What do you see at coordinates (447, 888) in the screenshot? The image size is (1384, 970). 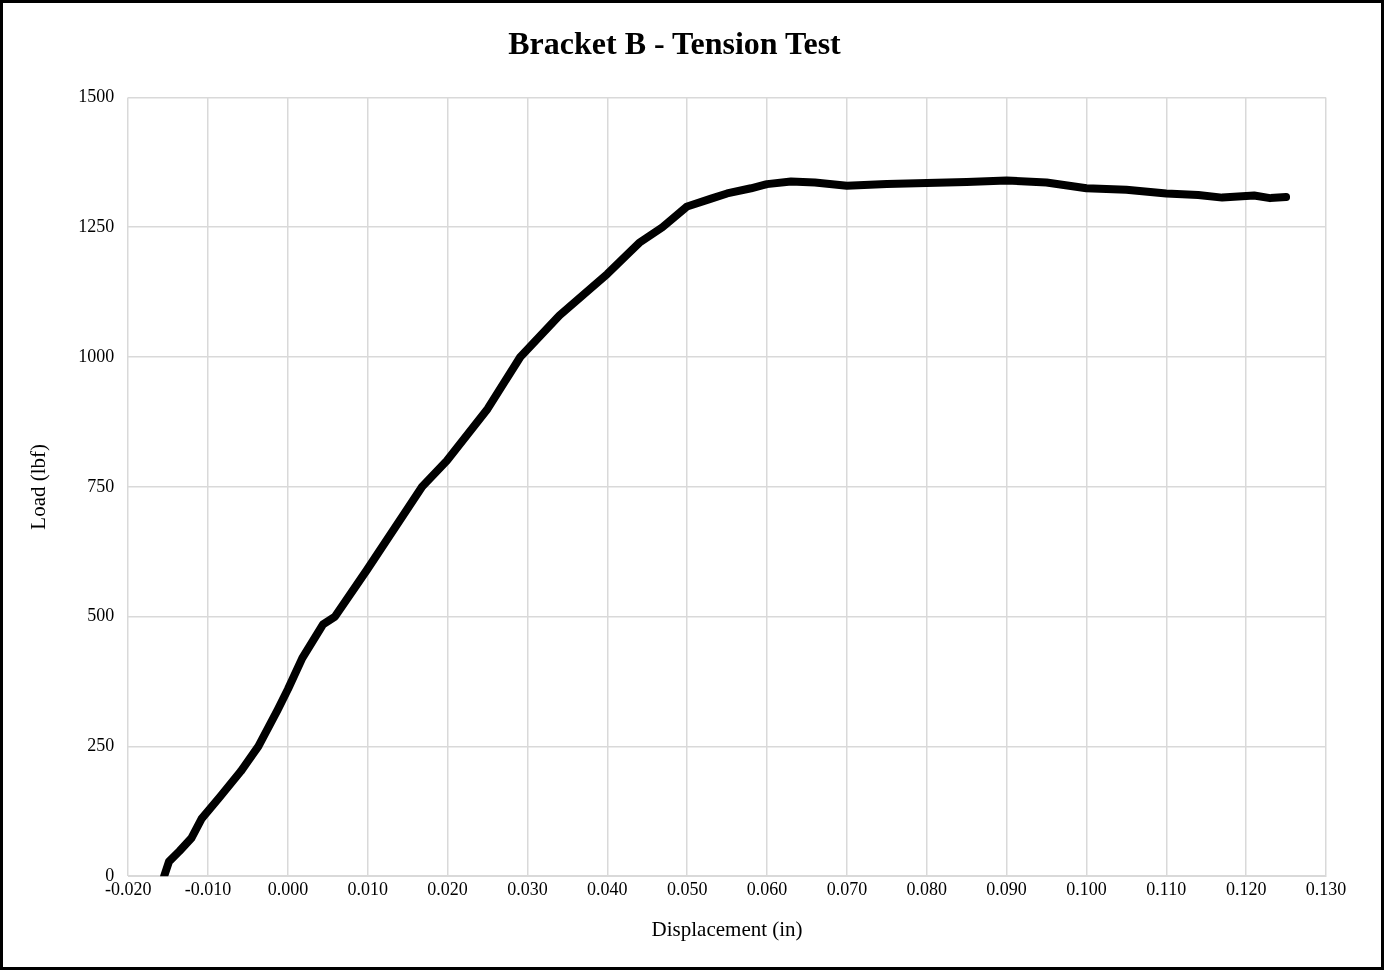 I see `x-tick-label: 0.020` at bounding box center [447, 888].